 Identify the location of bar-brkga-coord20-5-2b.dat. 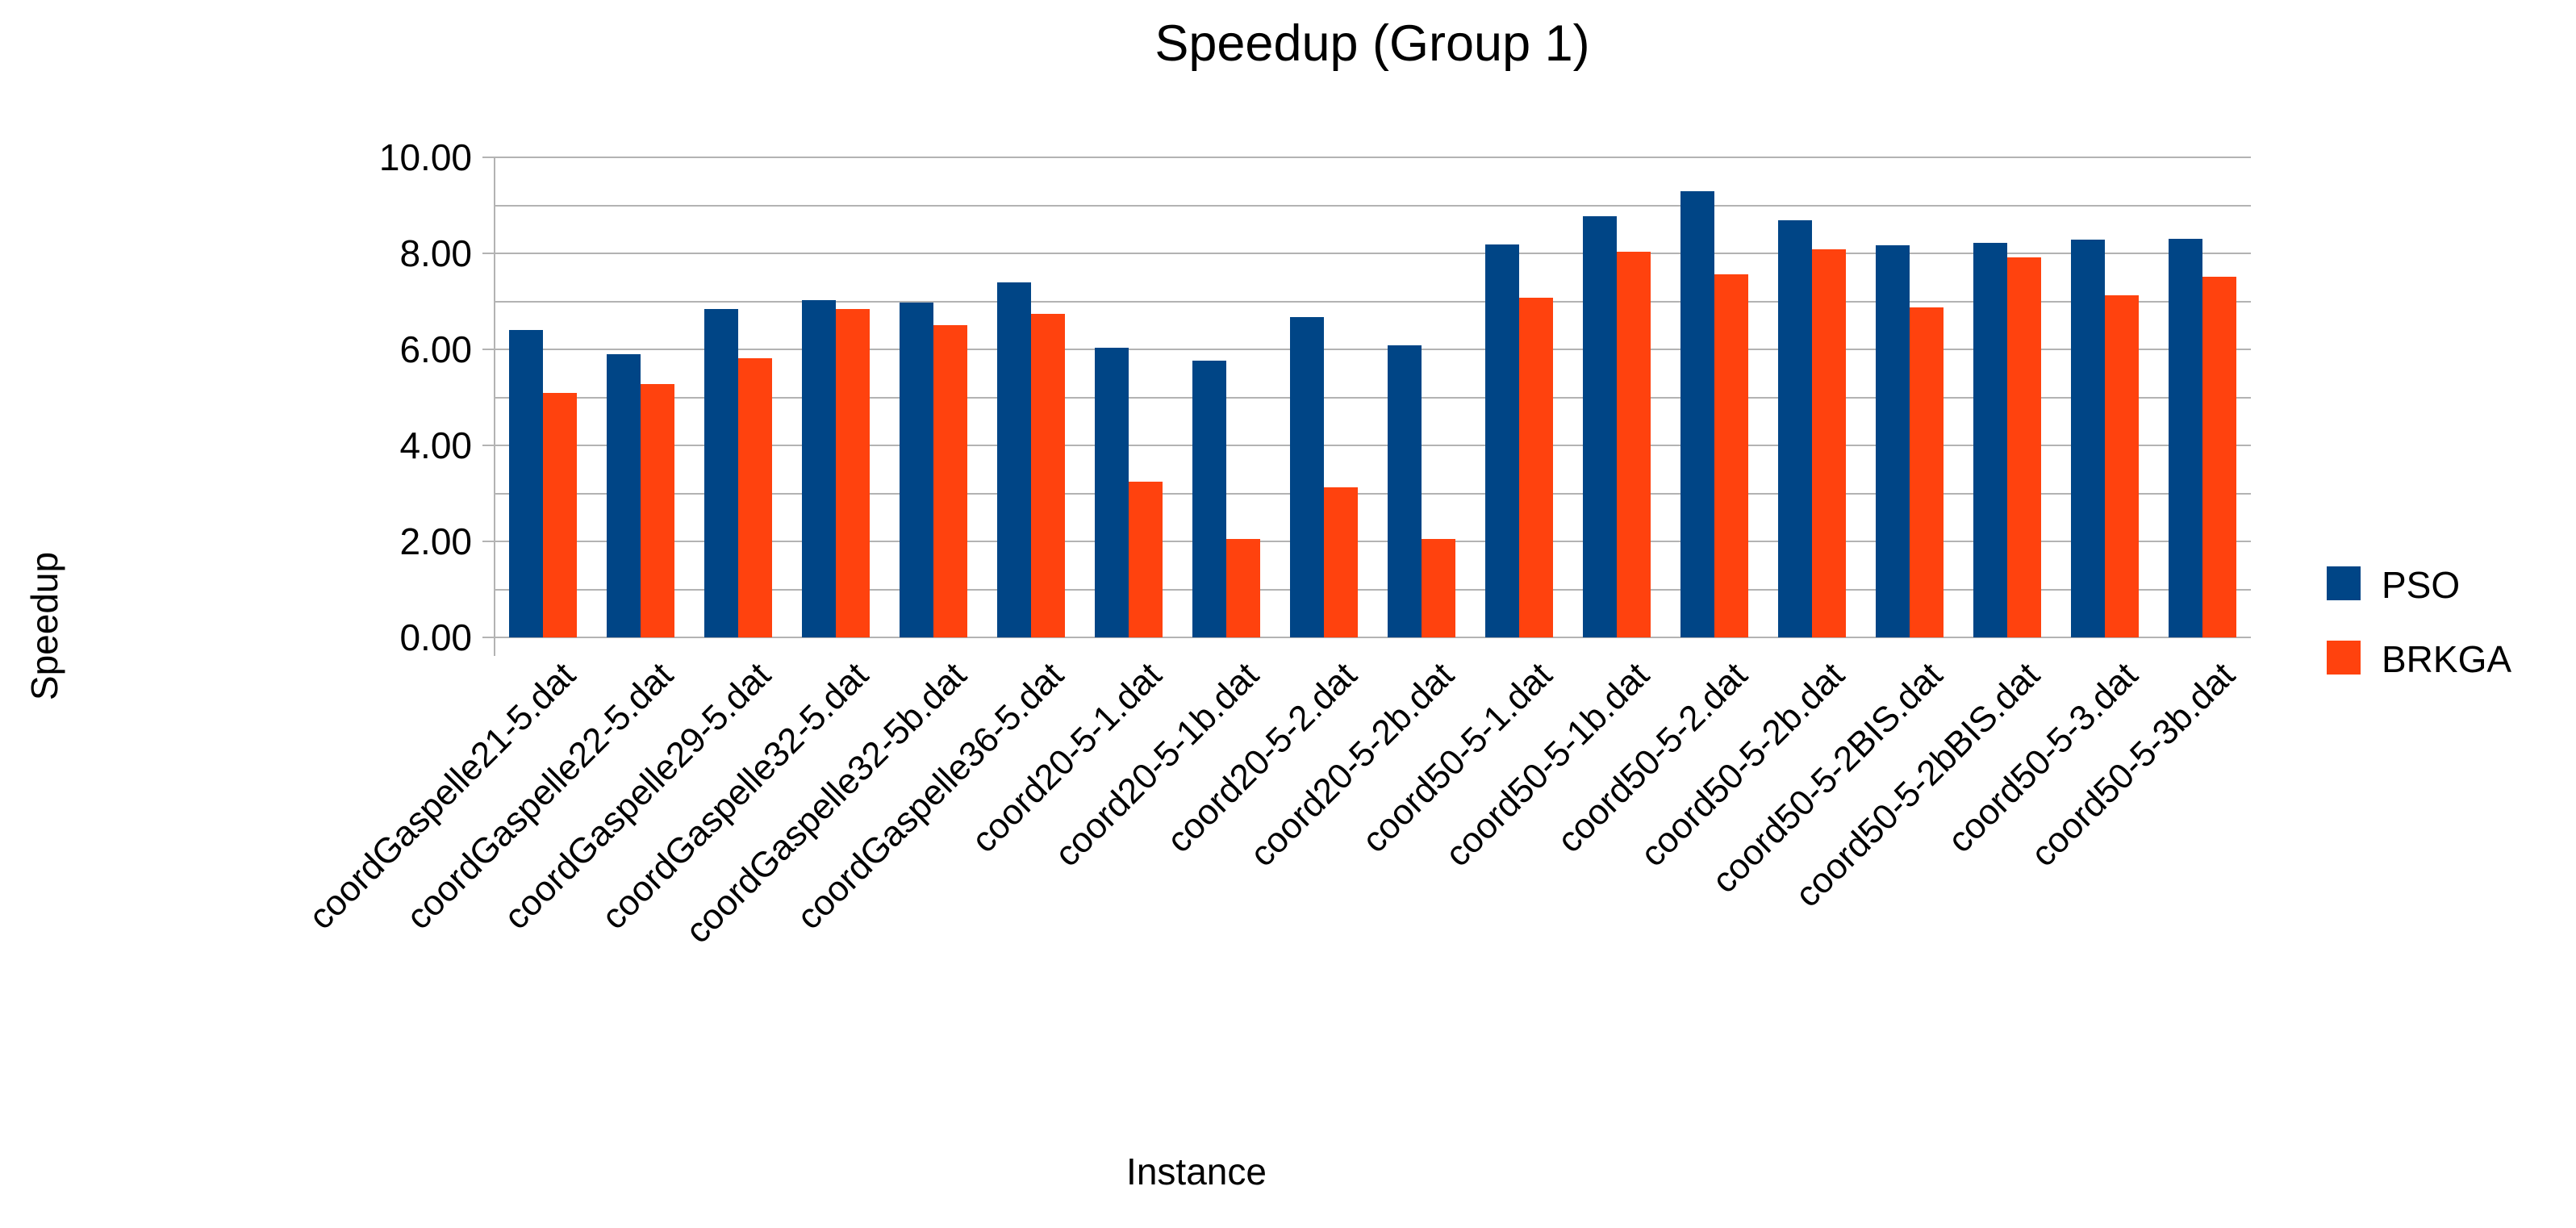
(1438, 588).